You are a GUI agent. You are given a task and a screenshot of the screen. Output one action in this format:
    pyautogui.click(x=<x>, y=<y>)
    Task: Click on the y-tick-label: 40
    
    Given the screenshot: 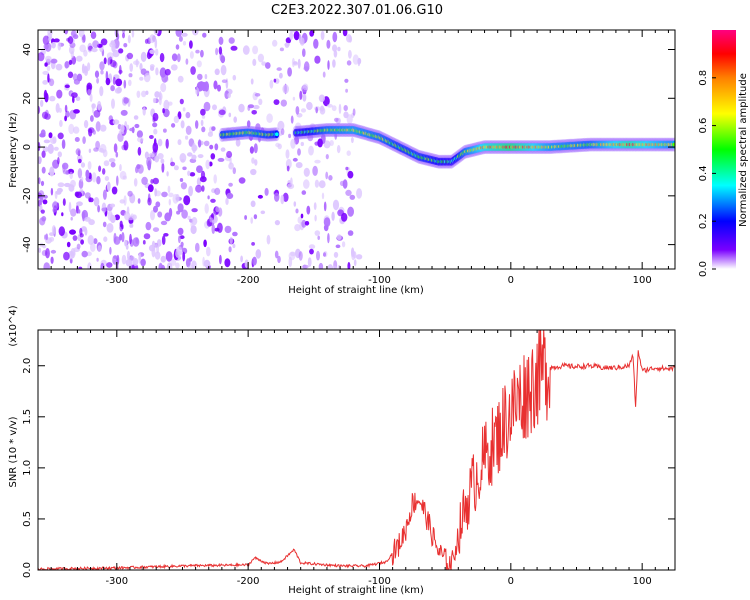 What is the action you would take?
    pyautogui.click(x=27, y=49)
    